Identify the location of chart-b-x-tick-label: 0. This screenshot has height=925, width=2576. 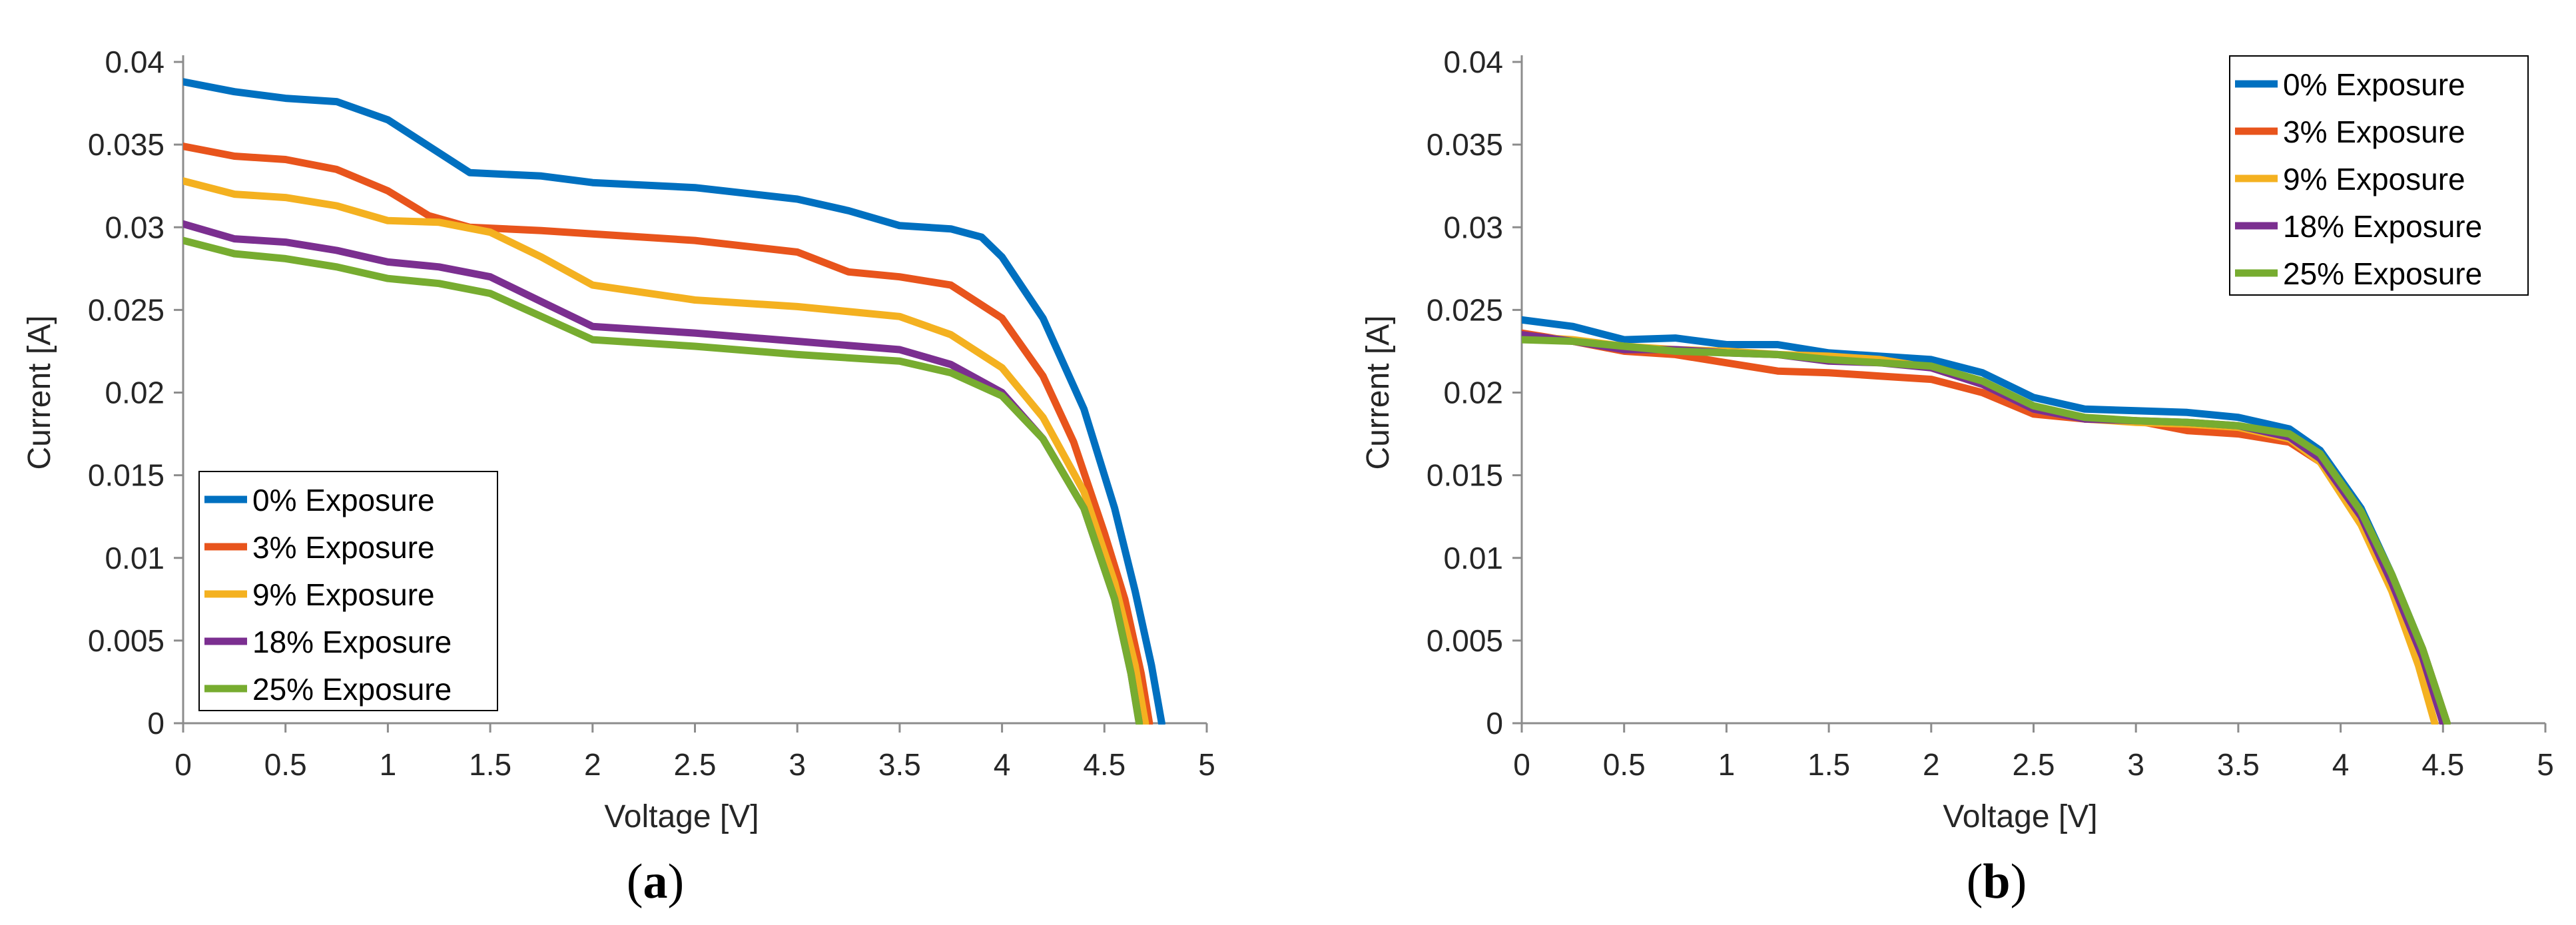
(1521, 764).